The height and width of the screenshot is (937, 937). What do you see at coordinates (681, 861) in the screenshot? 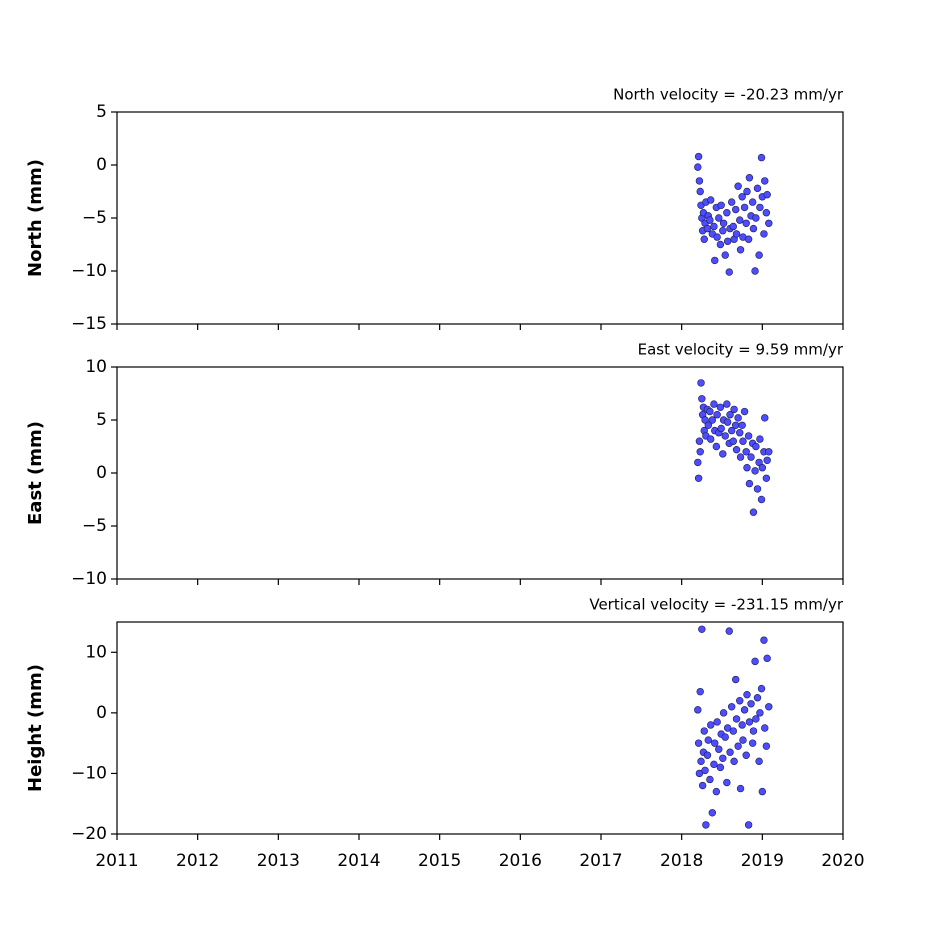
I see `x-tick-label: 2018` at bounding box center [681, 861].